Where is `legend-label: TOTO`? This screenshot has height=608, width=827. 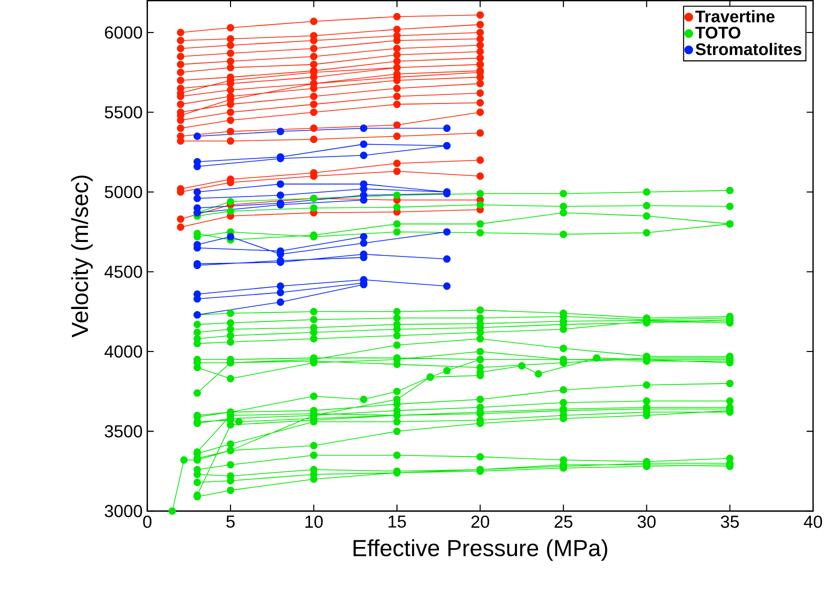 legend-label: TOTO is located at coordinates (717, 32).